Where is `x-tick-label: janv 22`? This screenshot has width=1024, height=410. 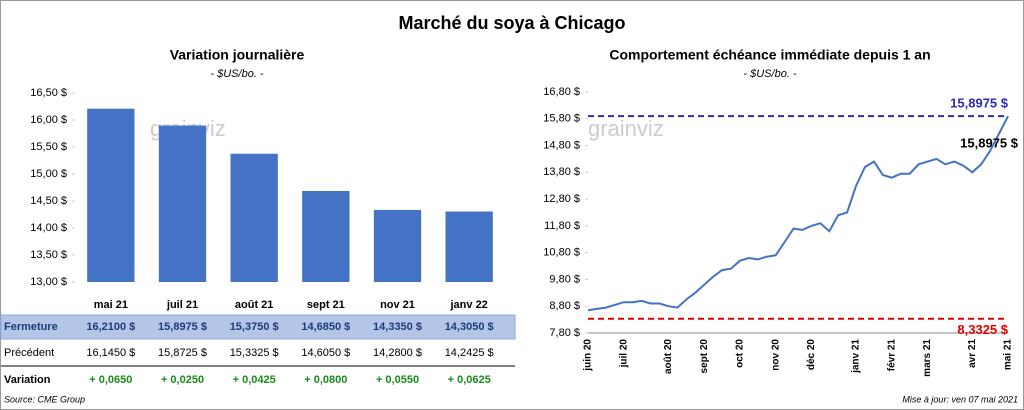 x-tick-label: janv 22 is located at coordinates (469, 305).